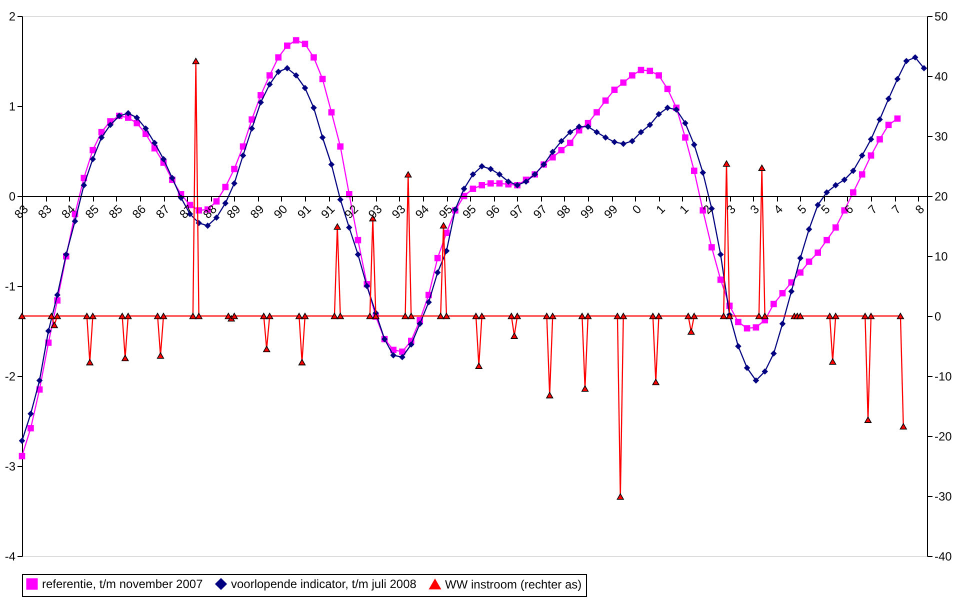  What do you see at coordinates (10, 377) in the screenshot?
I see `y-tick-label: -2` at bounding box center [10, 377].